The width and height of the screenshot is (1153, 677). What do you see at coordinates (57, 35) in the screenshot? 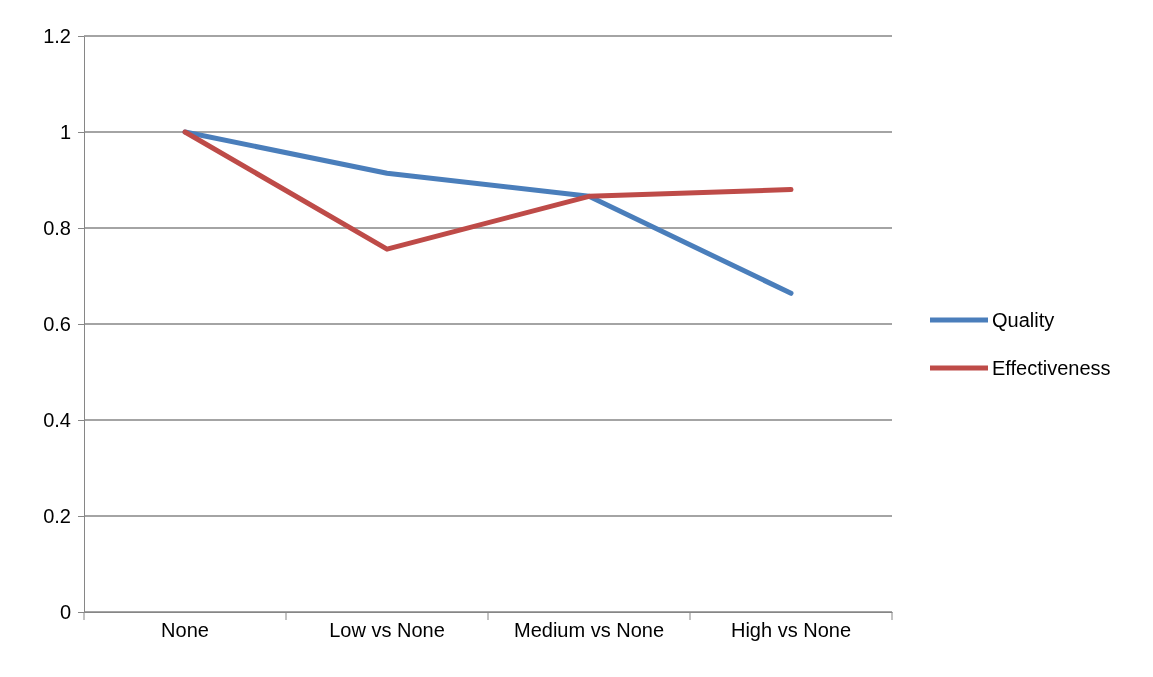
I see `y-tick-label: 1.2` at bounding box center [57, 35].